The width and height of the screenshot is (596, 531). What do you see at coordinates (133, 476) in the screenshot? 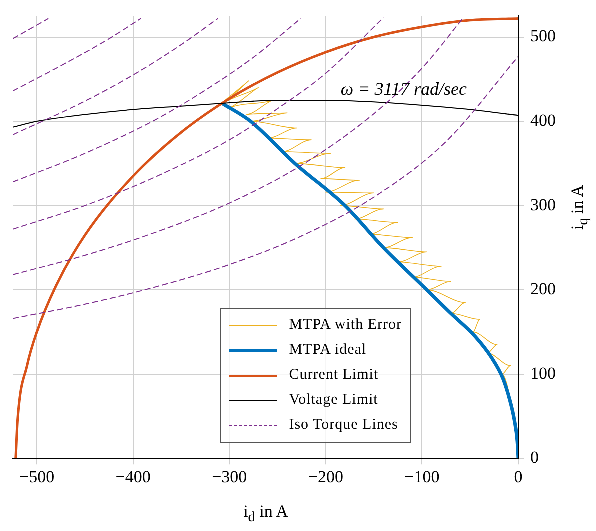
I see `x-tick-label: −400` at bounding box center [133, 476].